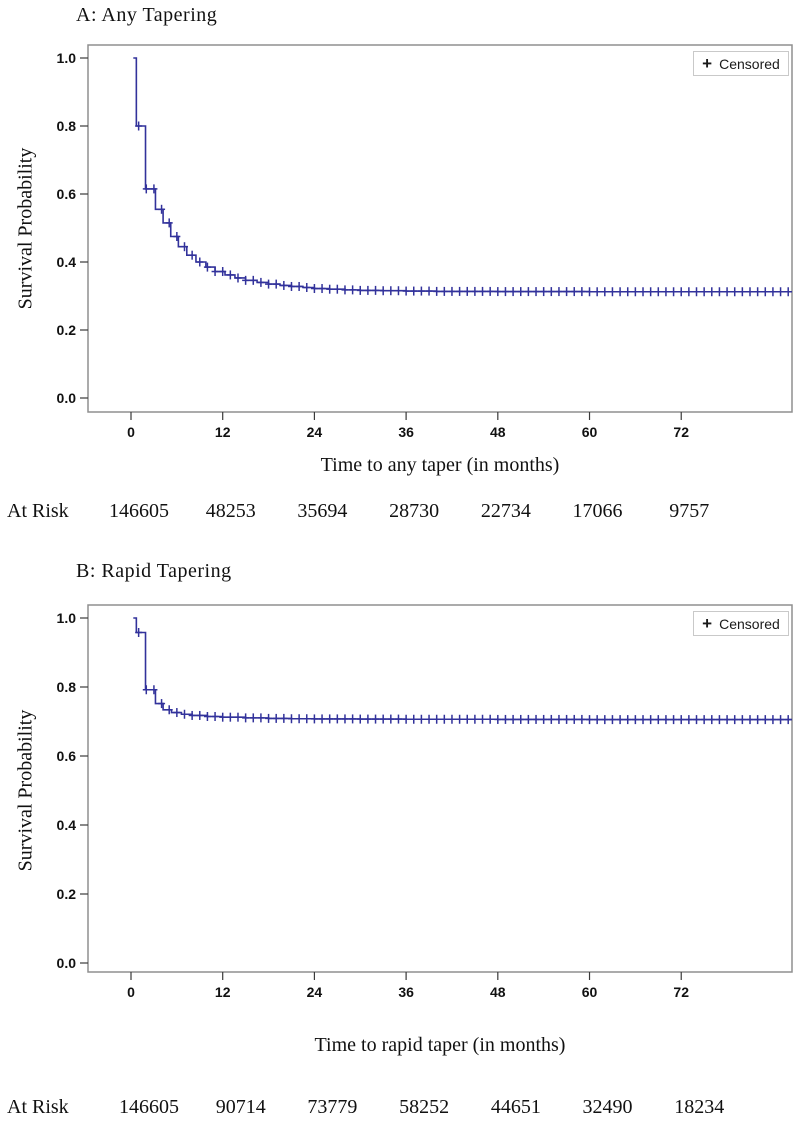 The width and height of the screenshot is (800, 1128). I want to click on at-risk-value: 18234, so click(699, 1107).